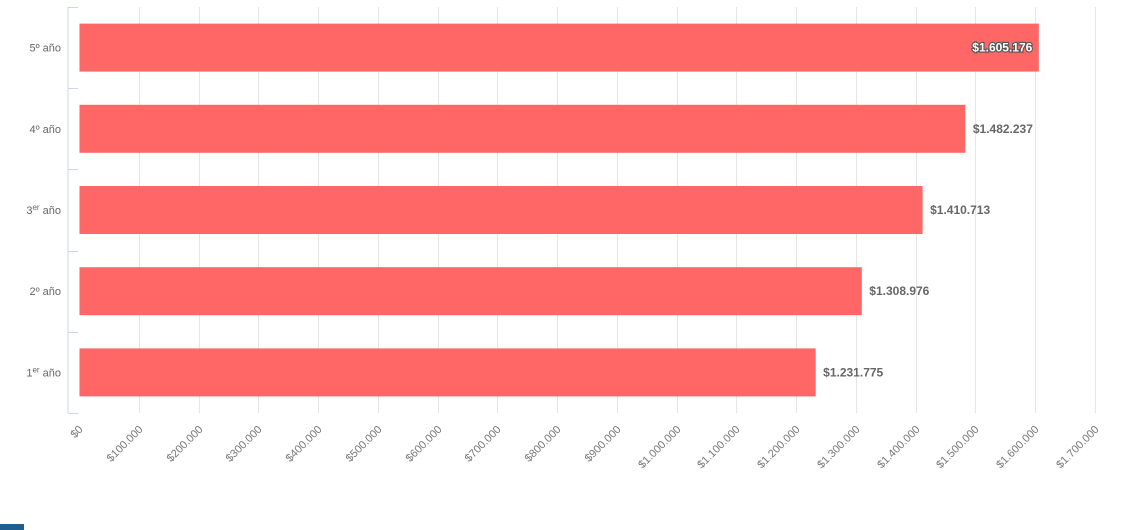 The image size is (1142, 530). I want to click on data-label: $1.605.176, so click(1002, 48).